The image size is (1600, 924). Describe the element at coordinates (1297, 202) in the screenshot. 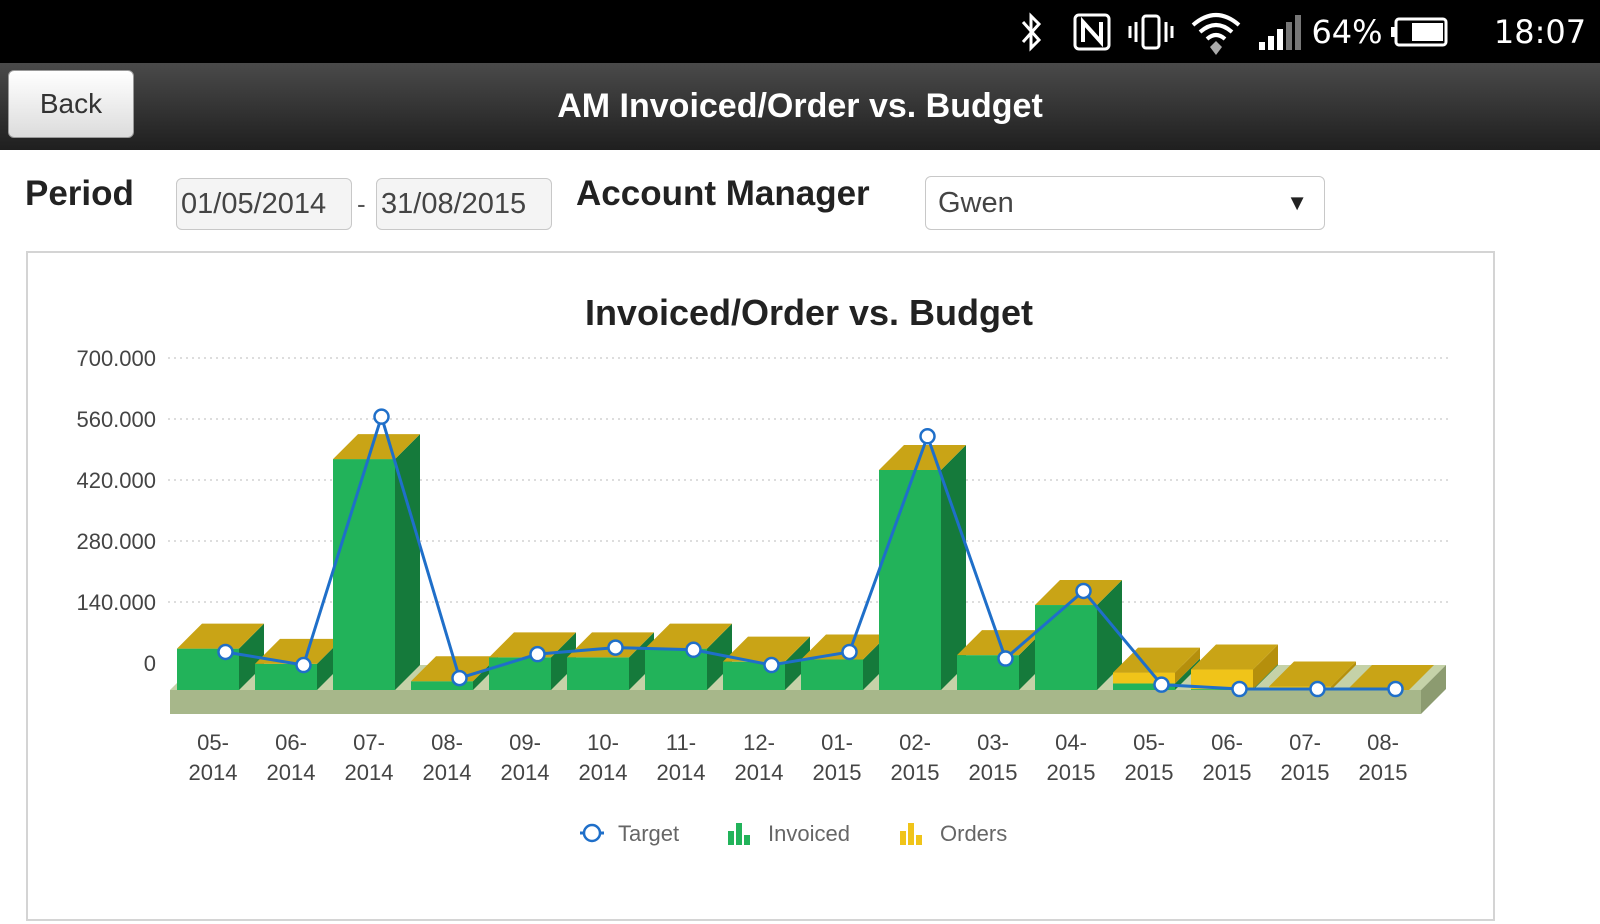

I see `dropdown-arrow-icon: ▼` at that location.